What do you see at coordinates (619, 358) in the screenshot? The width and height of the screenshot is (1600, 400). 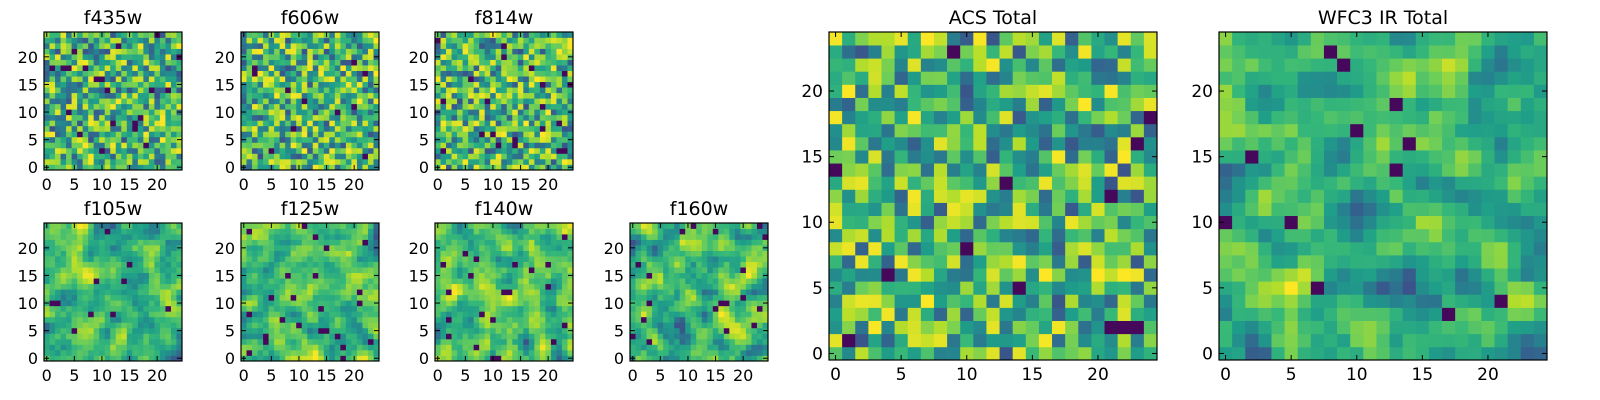 I see `y-tick-label: 0` at bounding box center [619, 358].